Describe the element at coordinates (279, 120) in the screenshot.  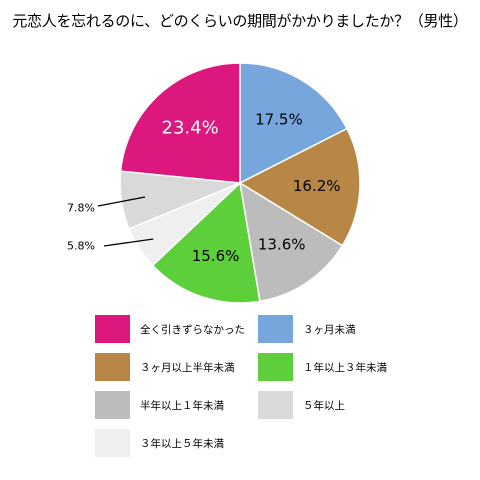
I see `pie-slice-label: 17.5%` at that location.